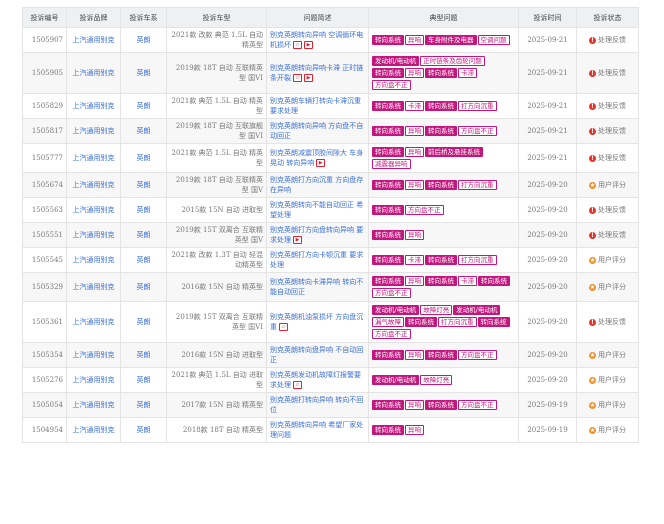  Describe the element at coordinates (317, 158) in the screenshot. I see `complaint-title-link: 别克英朗减震顶胶间隙大 车身晃动 转向异响` at that location.